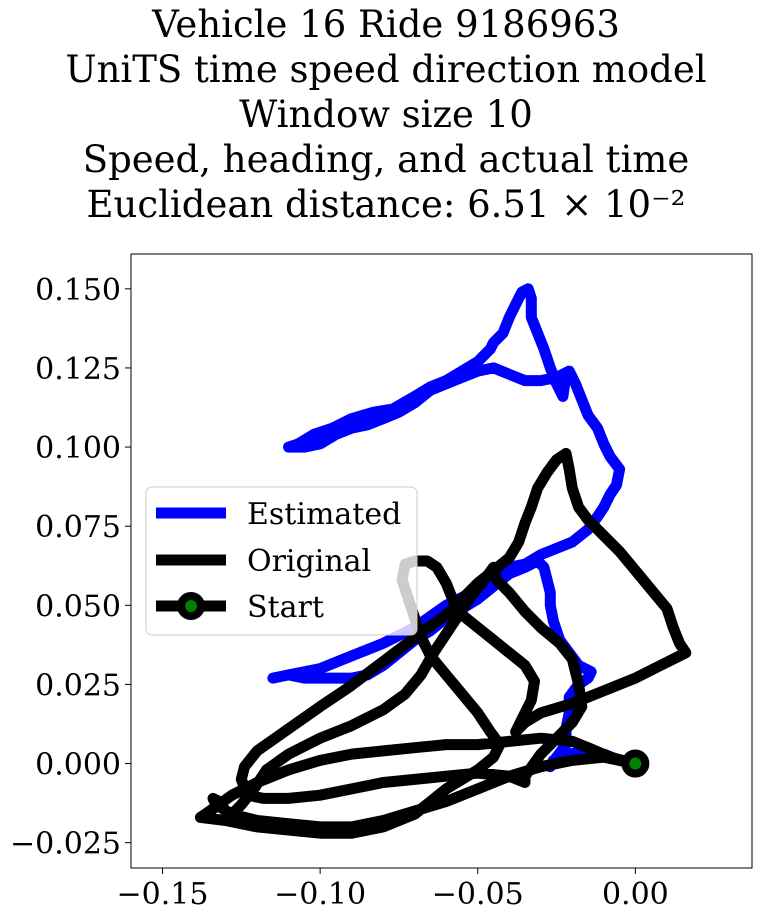  I want to click on title-line-2: UniTS time speed direction model, so click(386, 69).